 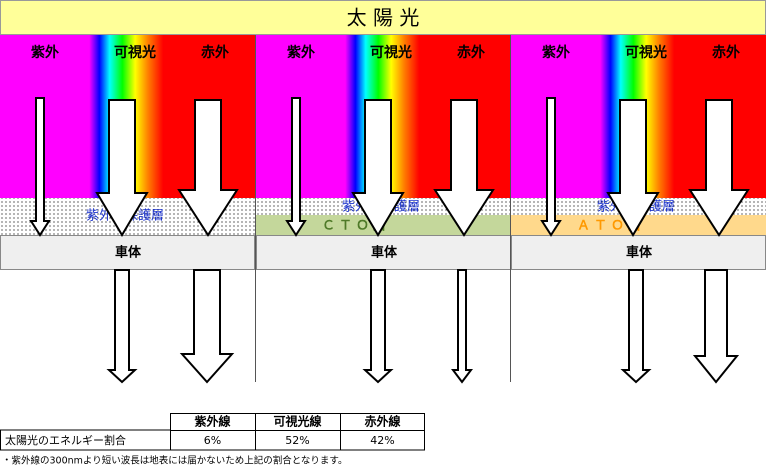 What do you see at coordinates (297, 440) in the screenshot?
I see `table-cell: 52%` at bounding box center [297, 440].